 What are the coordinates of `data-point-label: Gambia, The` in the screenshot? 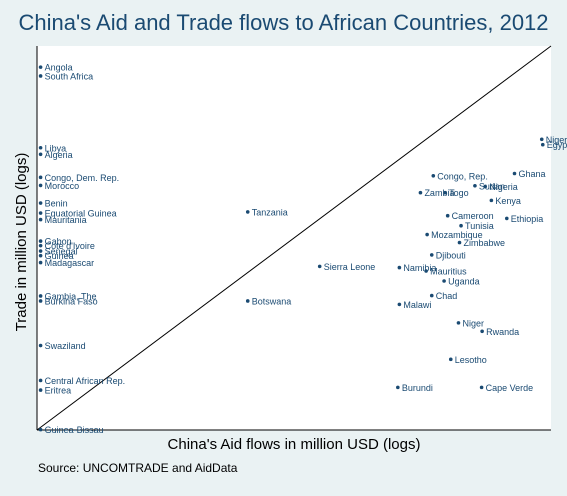 It's located at (71, 296).